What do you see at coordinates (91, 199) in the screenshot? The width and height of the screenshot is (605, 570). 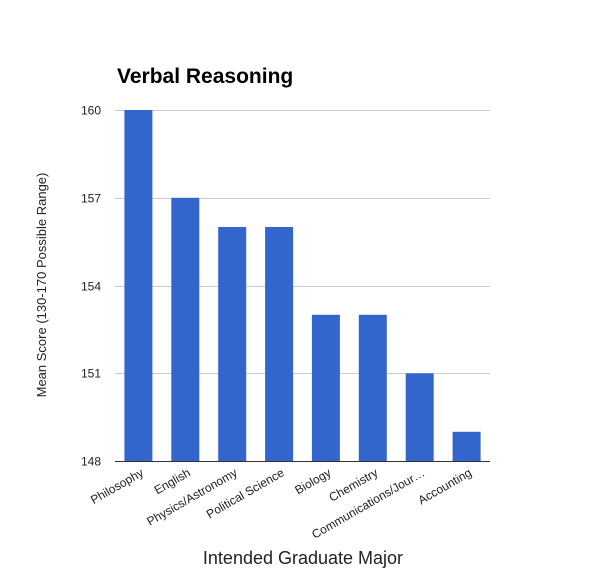 I see `y-tick-label: 157` at bounding box center [91, 199].